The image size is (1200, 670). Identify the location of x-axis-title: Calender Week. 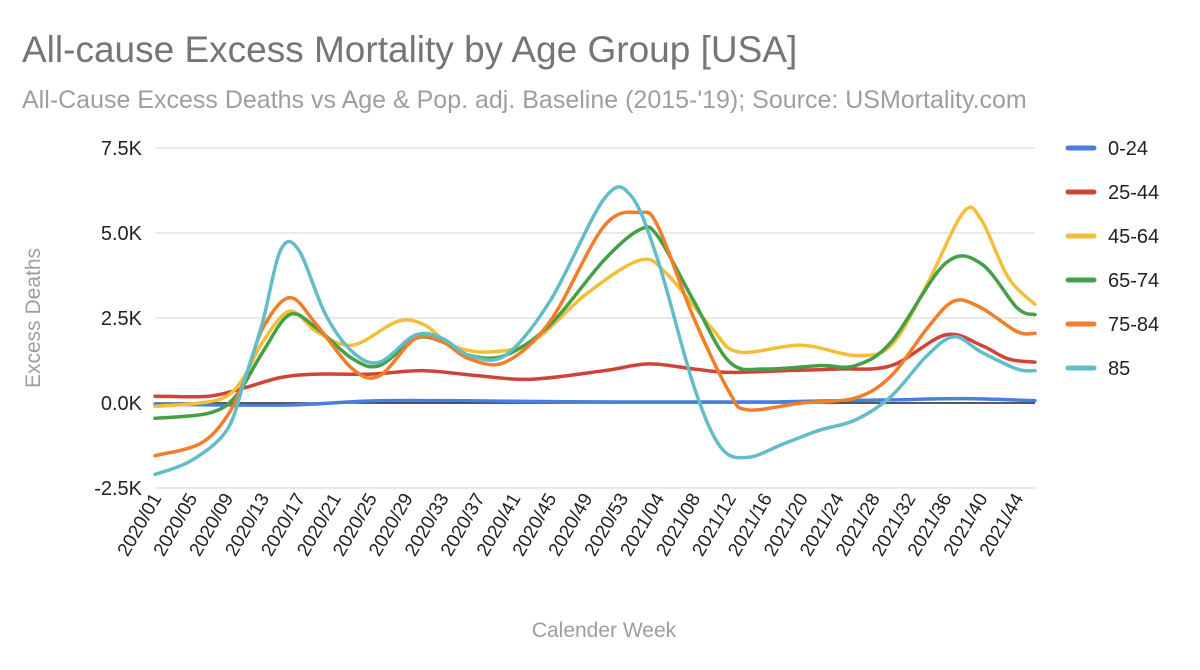
(604, 630).